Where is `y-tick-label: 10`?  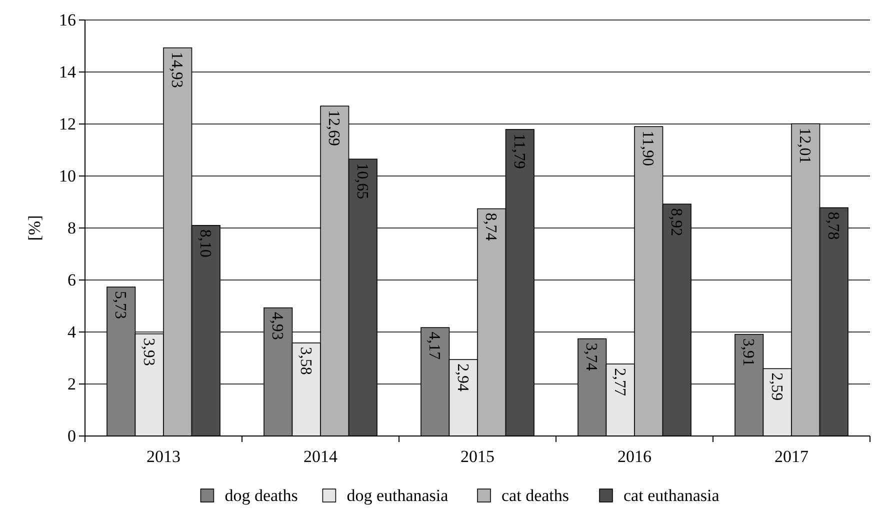
y-tick-label: 10 is located at coordinates (67, 176).